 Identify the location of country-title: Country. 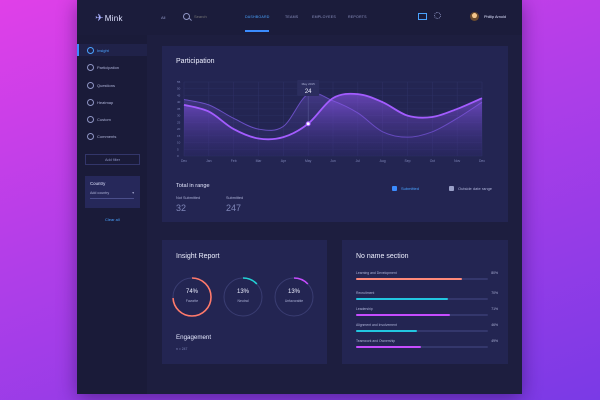
(98, 183).